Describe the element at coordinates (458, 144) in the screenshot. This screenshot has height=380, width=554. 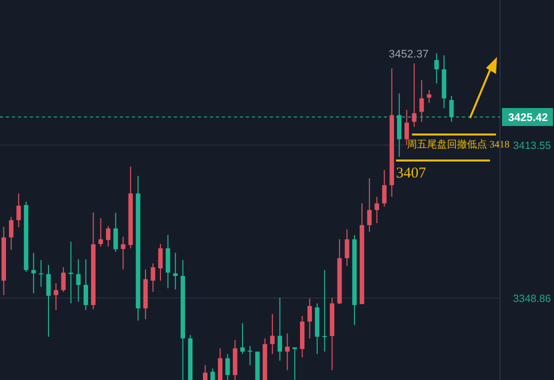
I see `ref-line-label: 周五尾盘回撤低点 3418` at that location.